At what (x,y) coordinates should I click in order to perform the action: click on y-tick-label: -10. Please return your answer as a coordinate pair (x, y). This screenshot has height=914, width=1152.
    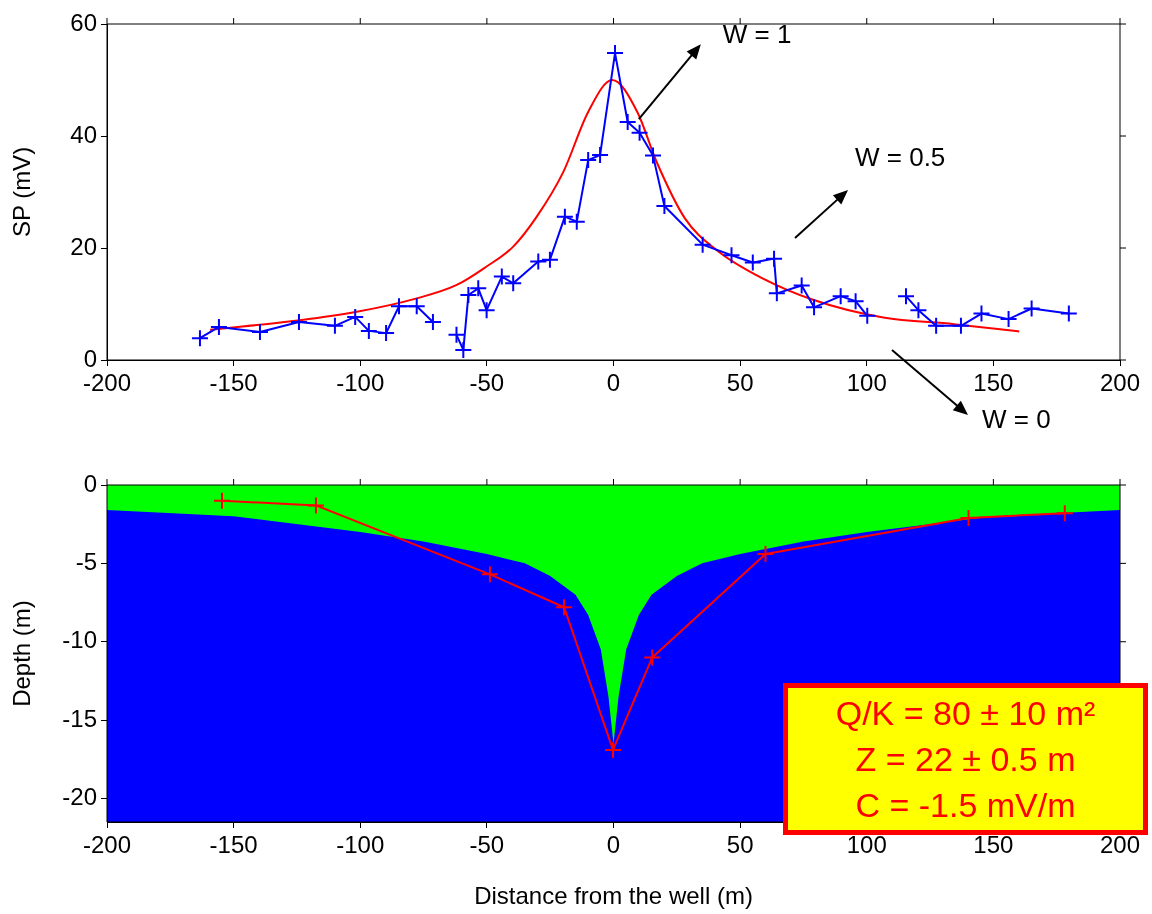
    Looking at the image, I should click on (79, 640).